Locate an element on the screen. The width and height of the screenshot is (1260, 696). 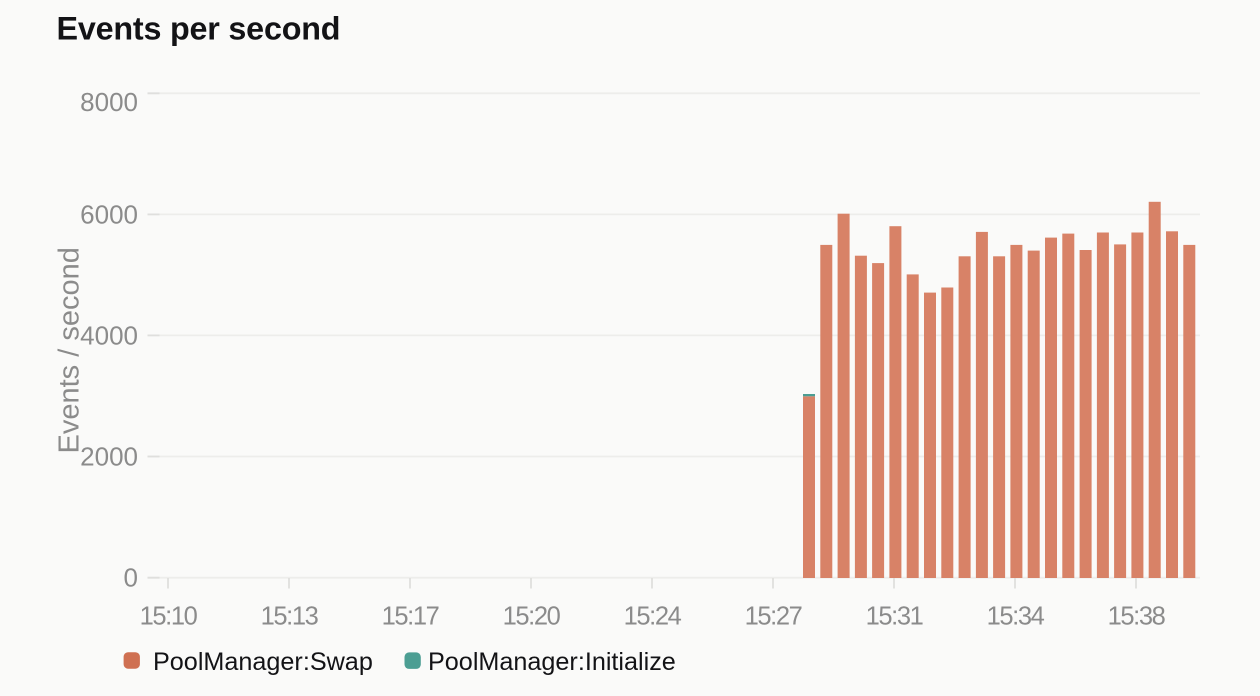
svg-text: PoolManager:Swap is located at coordinates (263, 662).